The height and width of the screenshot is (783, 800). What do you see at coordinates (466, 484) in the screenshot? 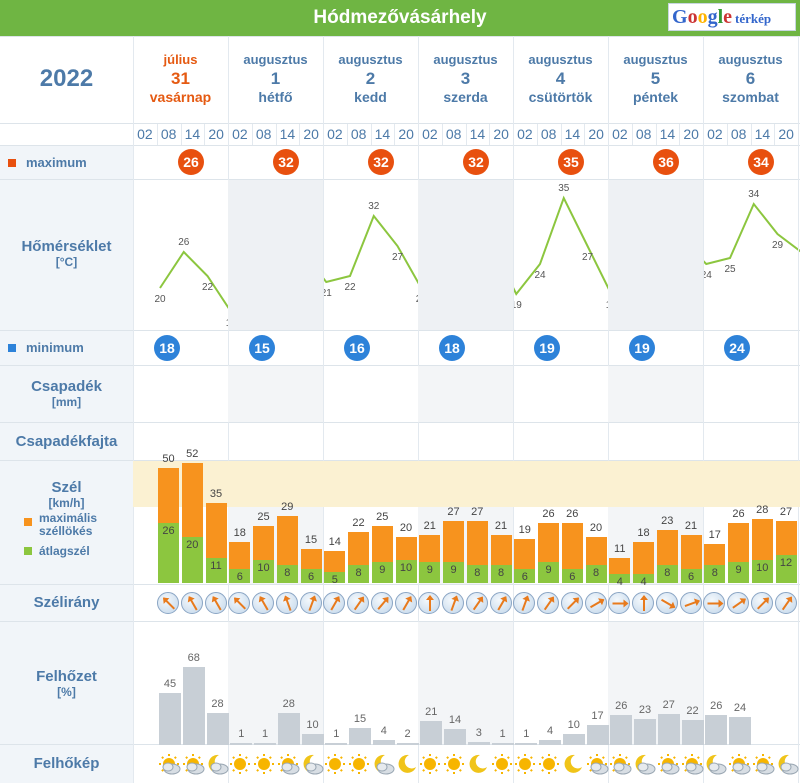
I see `wind-band` at bounding box center [466, 484].